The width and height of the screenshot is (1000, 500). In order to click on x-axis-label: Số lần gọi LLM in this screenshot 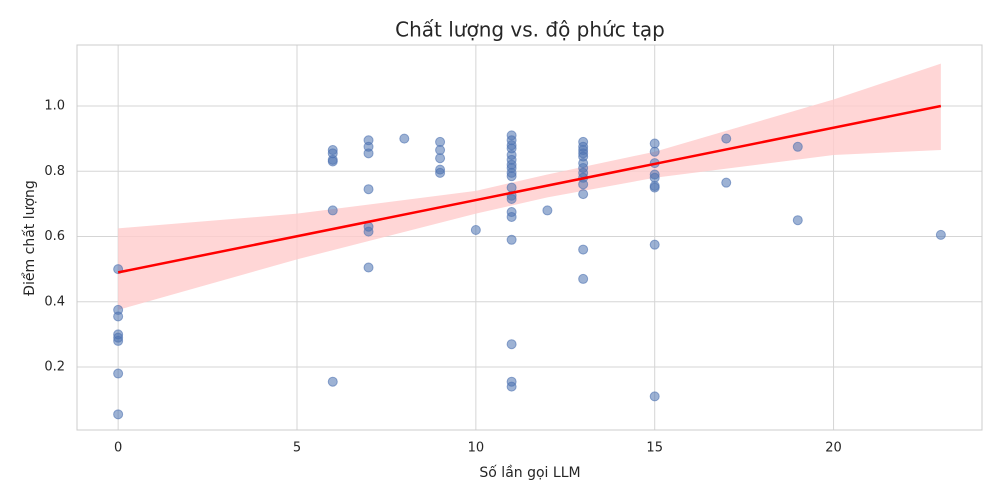, I will do `click(529, 472)`.